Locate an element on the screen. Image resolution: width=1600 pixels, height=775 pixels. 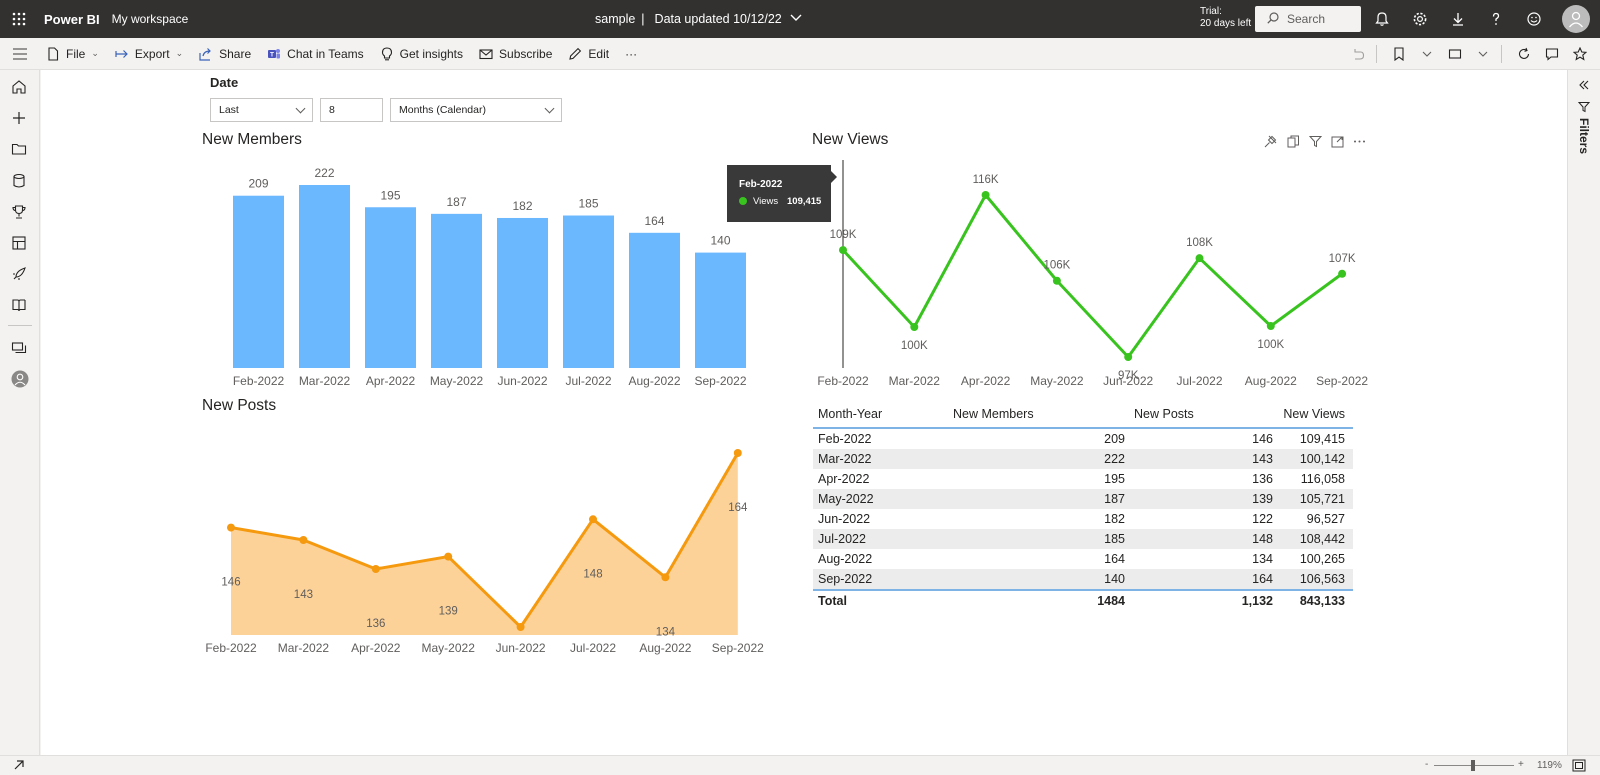
copy-visual-icon is located at coordinates (1293, 141).